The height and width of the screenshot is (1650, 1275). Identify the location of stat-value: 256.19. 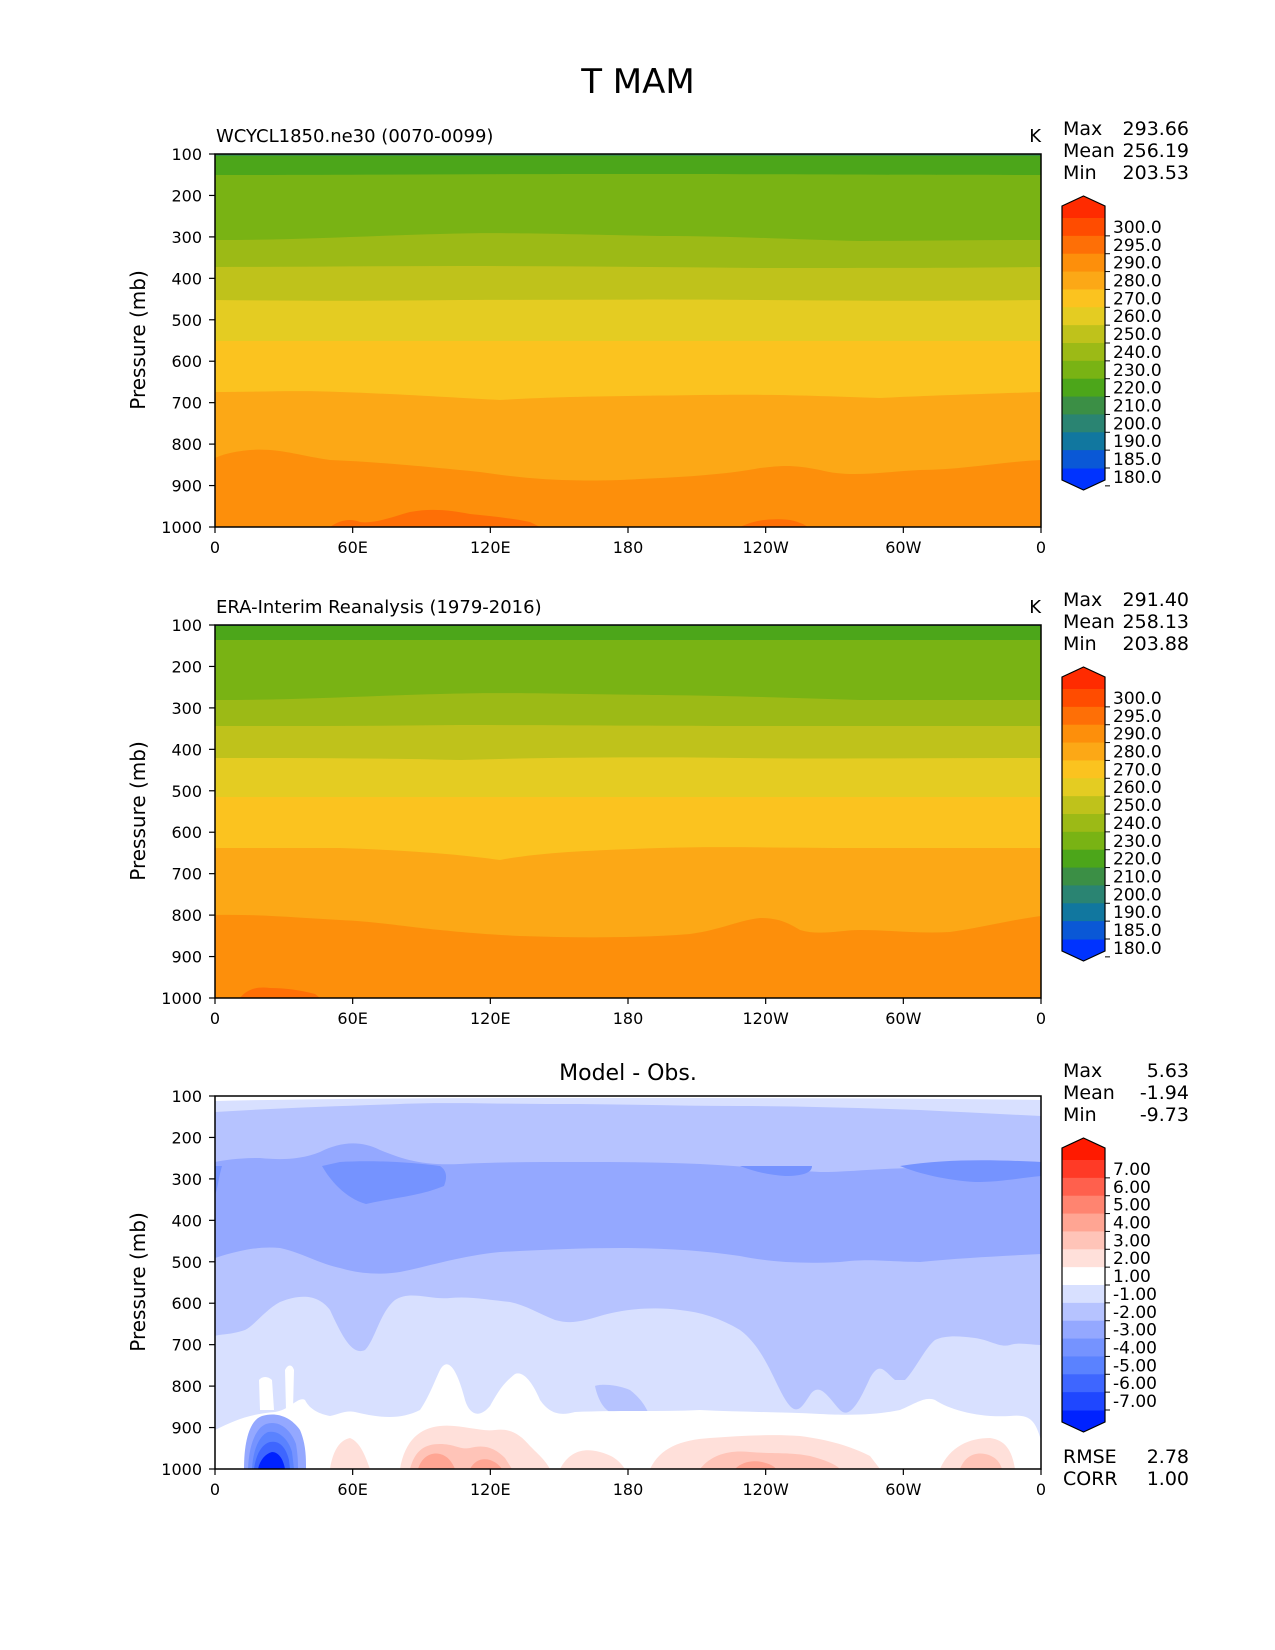
(1156, 151).